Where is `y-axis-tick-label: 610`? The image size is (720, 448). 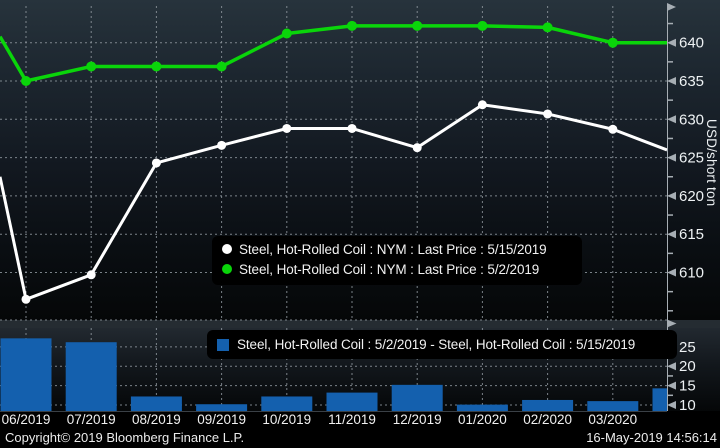
y-axis-tick-label: 610 is located at coordinates (691, 273).